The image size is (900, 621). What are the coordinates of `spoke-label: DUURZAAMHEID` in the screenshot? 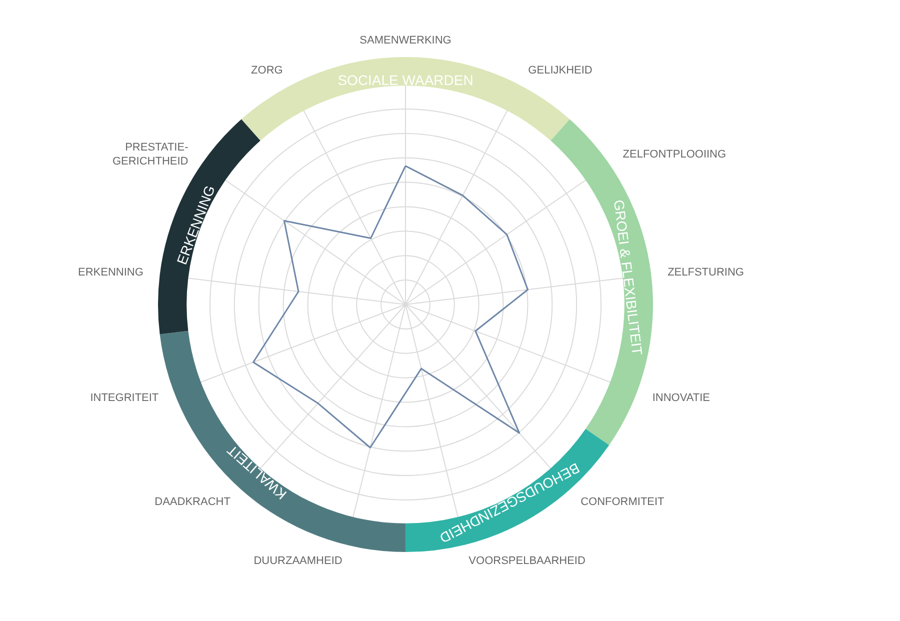 It's located at (298, 560).